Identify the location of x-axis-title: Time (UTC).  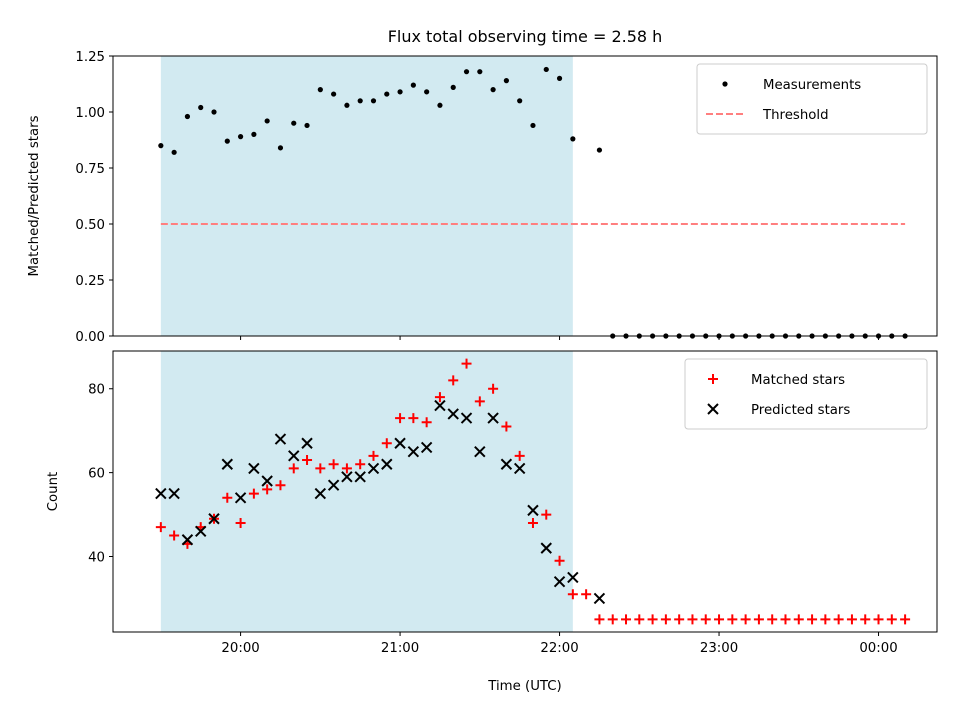
(524, 686).